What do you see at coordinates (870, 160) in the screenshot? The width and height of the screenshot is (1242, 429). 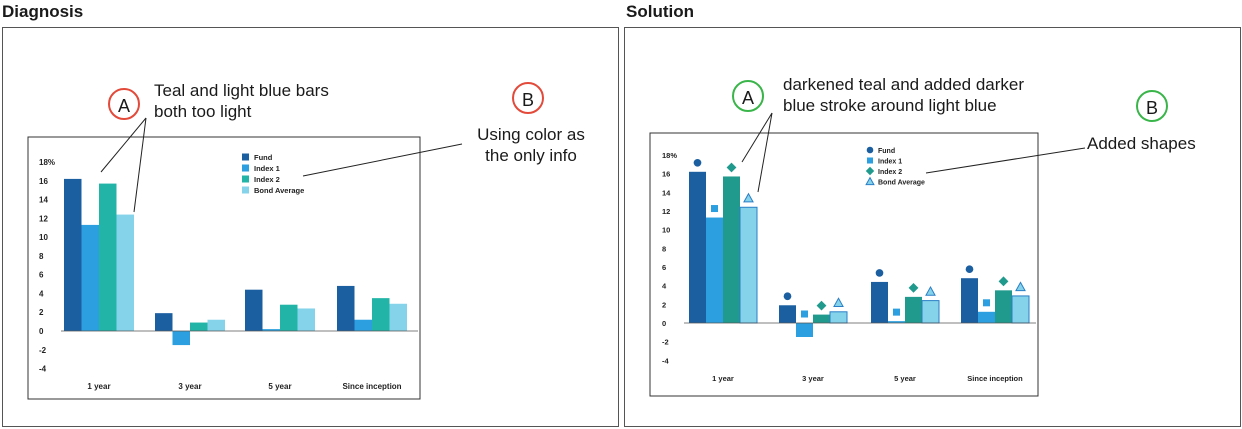 I see `legend-square-icon` at bounding box center [870, 160].